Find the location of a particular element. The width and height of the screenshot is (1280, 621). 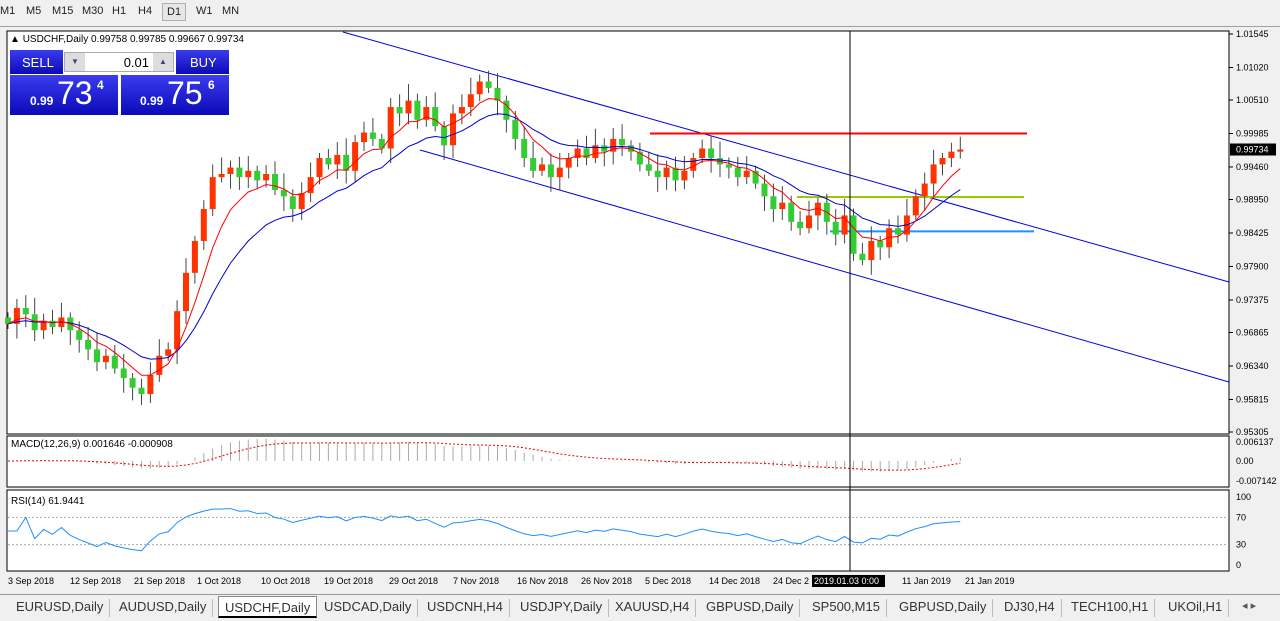

price-tick-label: 0.96340 is located at coordinates (1252, 366).